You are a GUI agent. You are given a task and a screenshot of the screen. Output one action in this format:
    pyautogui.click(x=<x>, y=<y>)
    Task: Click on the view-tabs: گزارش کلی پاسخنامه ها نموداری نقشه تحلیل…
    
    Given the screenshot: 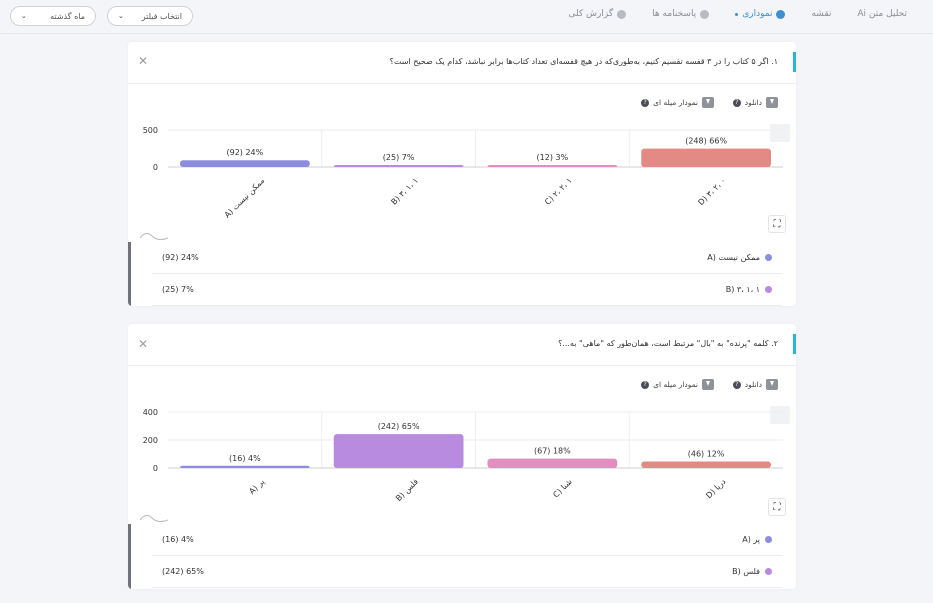 What is the action you would take?
    pyautogui.click(x=737, y=14)
    